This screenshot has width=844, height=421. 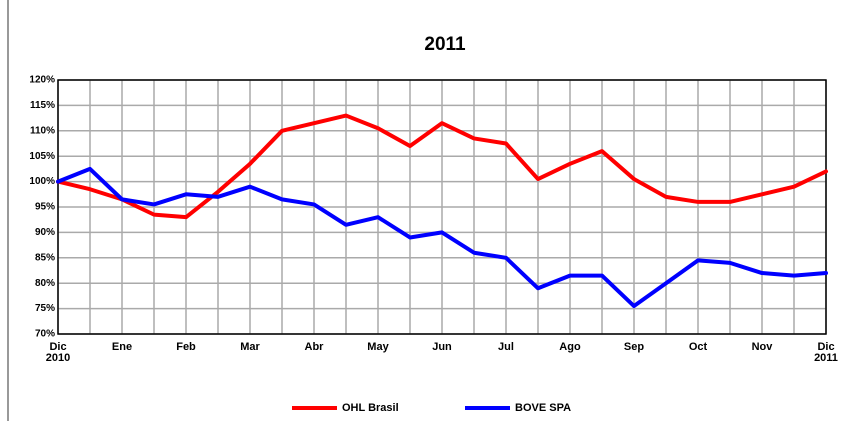 What do you see at coordinates (42, 181) in the screenshot?
I see `y-tick-label: 100%` at bounding box center [42, 181].